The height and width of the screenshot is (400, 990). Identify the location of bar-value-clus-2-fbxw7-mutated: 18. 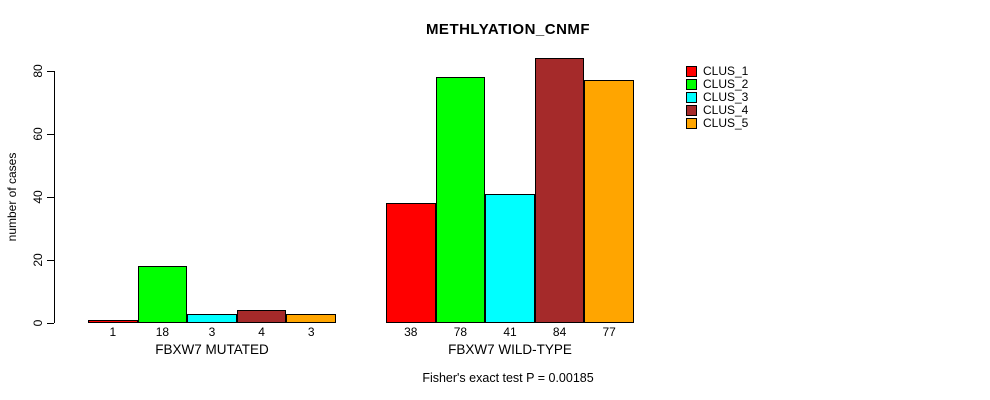
(162, 332).